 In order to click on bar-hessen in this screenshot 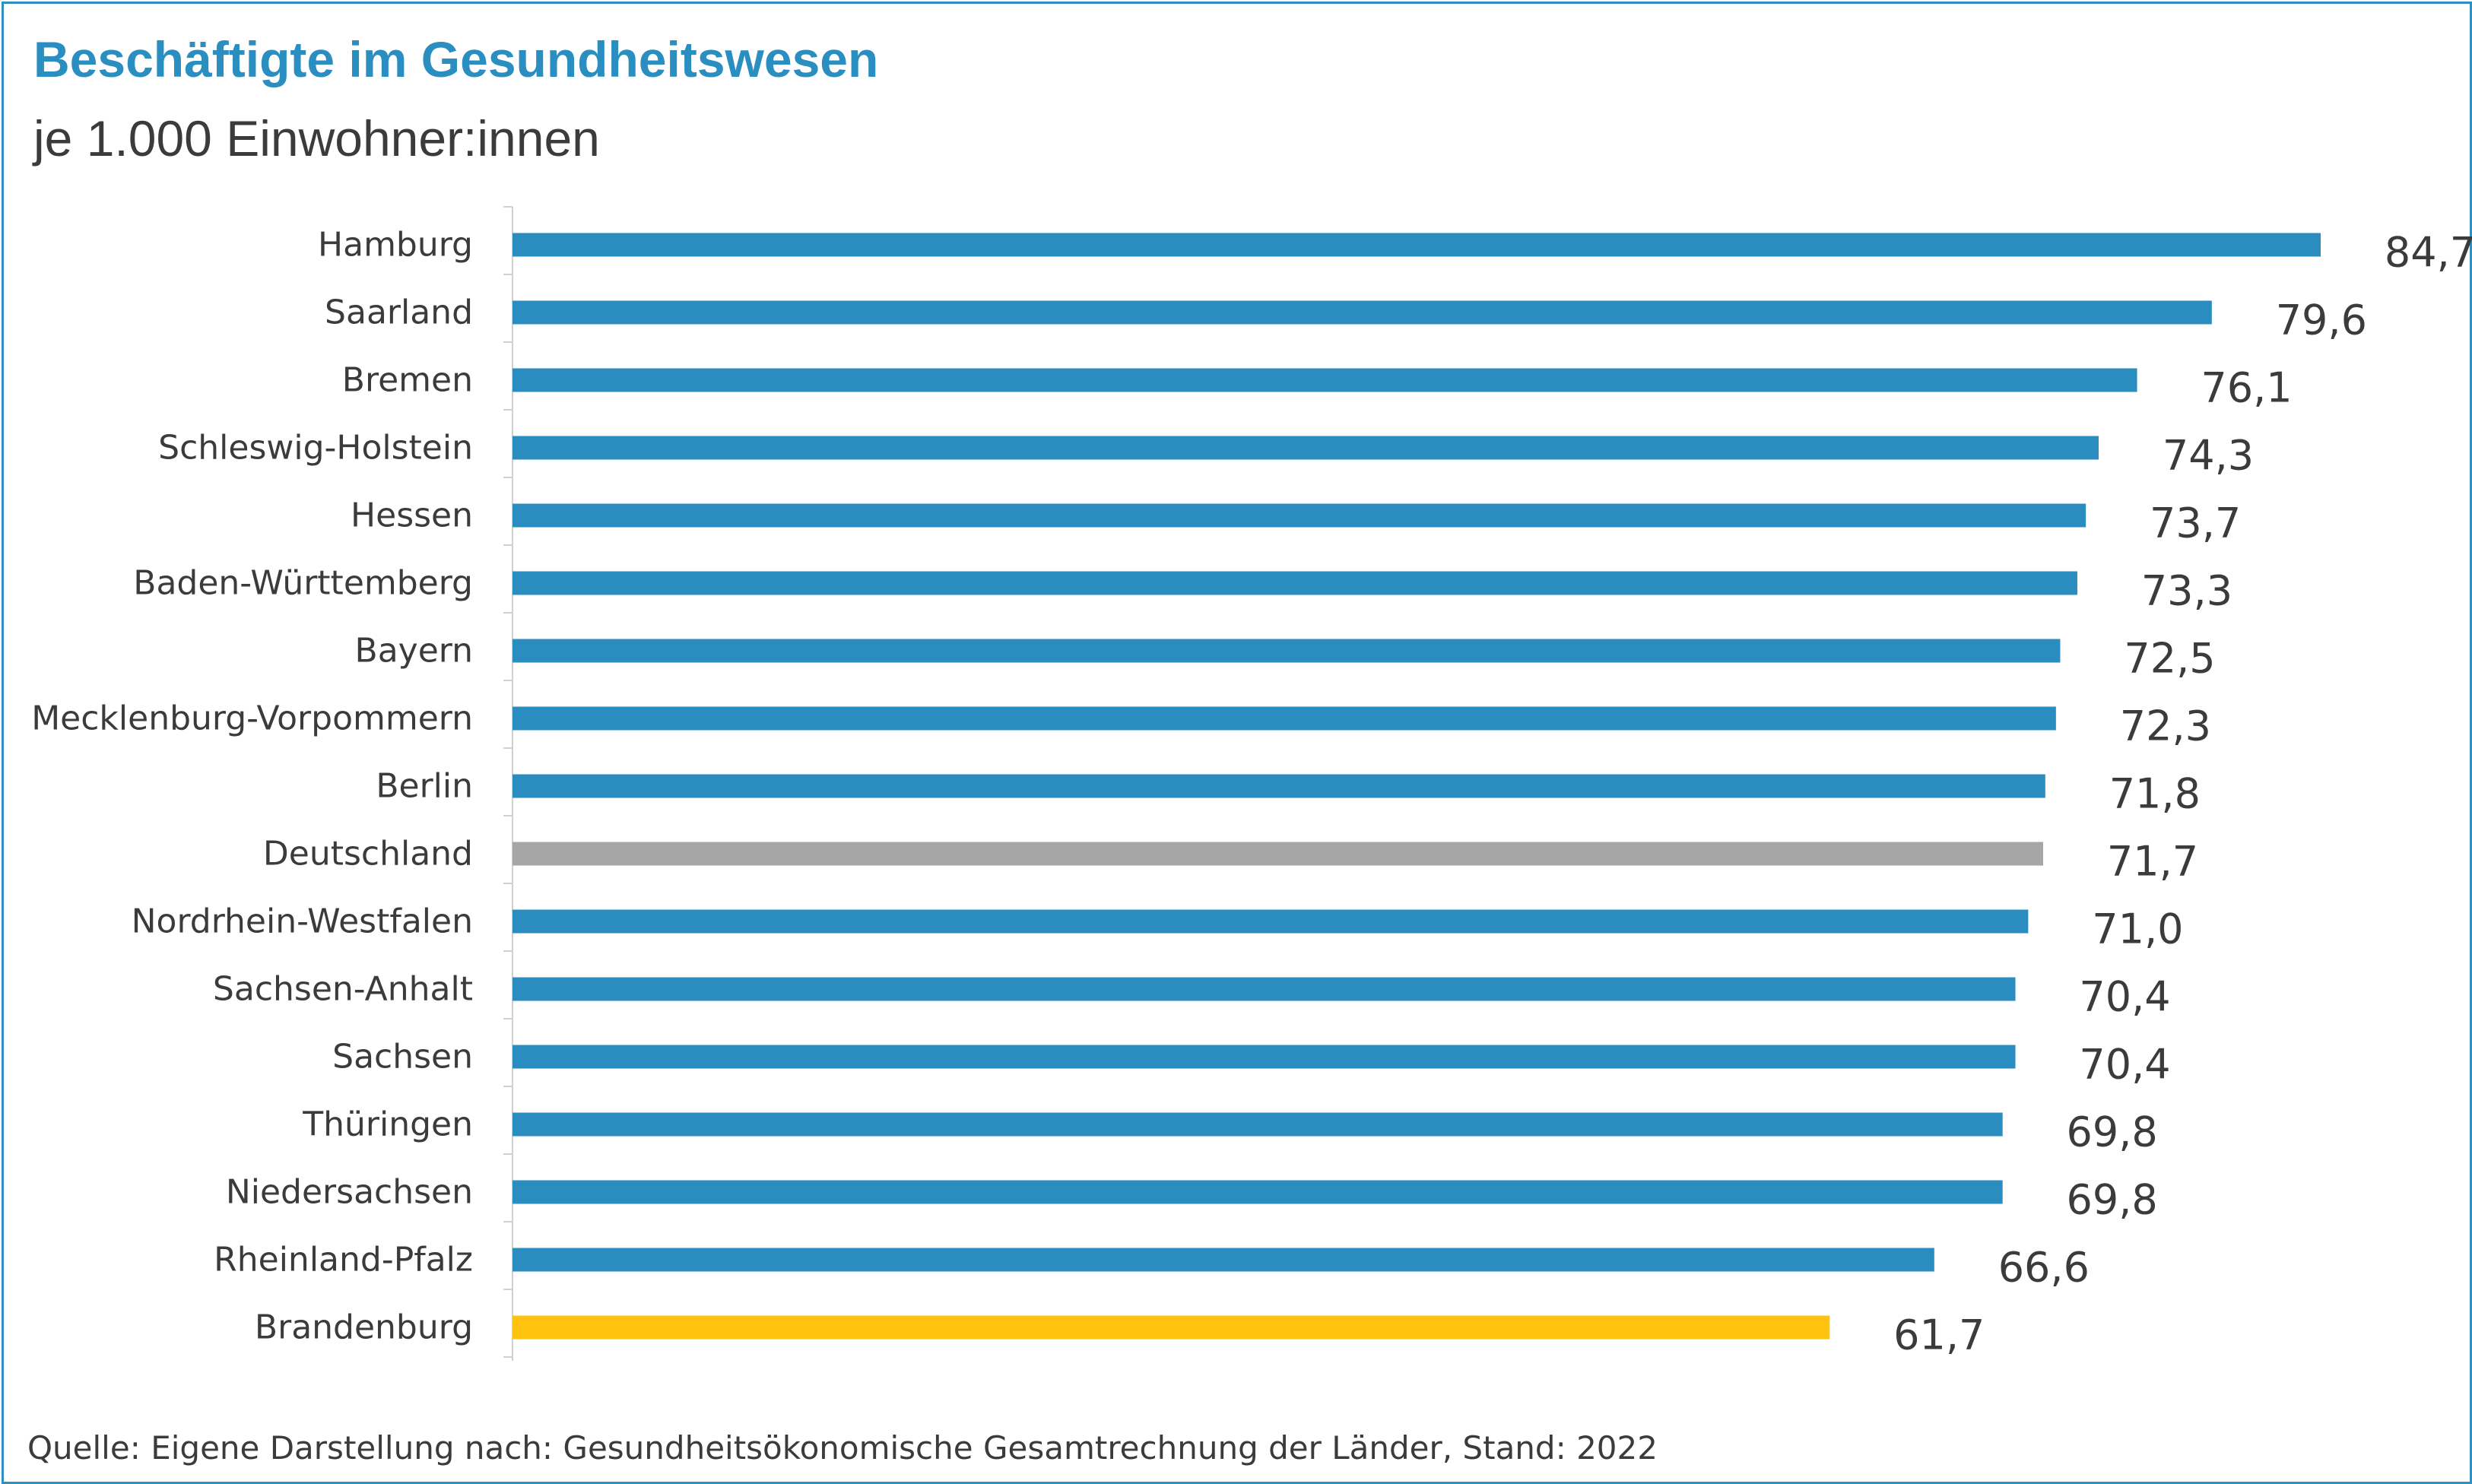, I will do `click(1299, 515)`.